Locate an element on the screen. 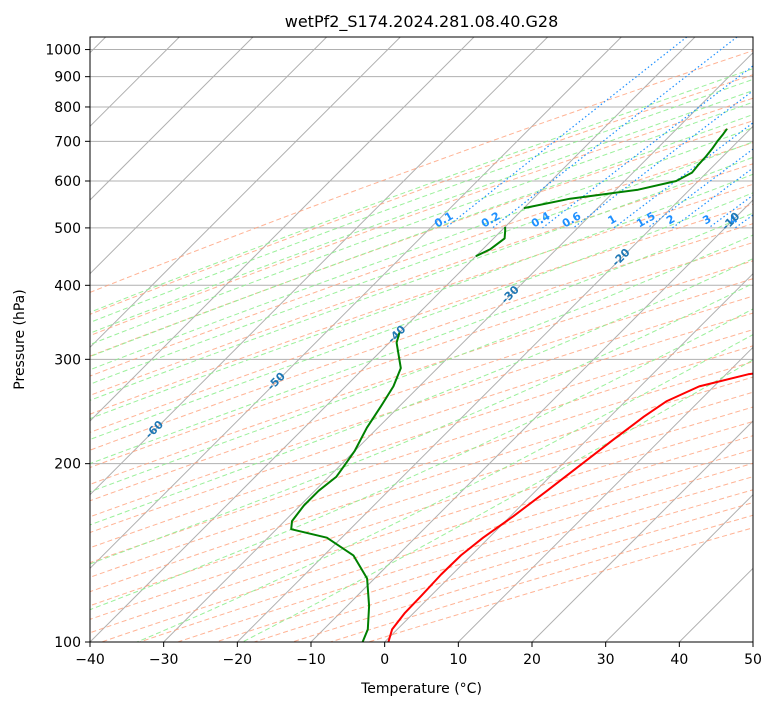  y-tick-label: 400 is located at coordinates (67, 286).